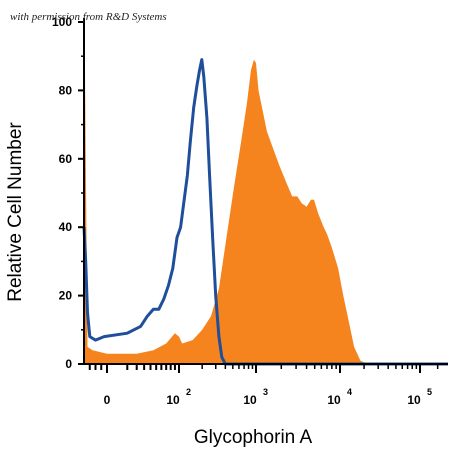 The image size is (450, 450). Describe the element at coordinates (265, 392) in the screenshot. I see `x-tick-exponent: 3` at that location.